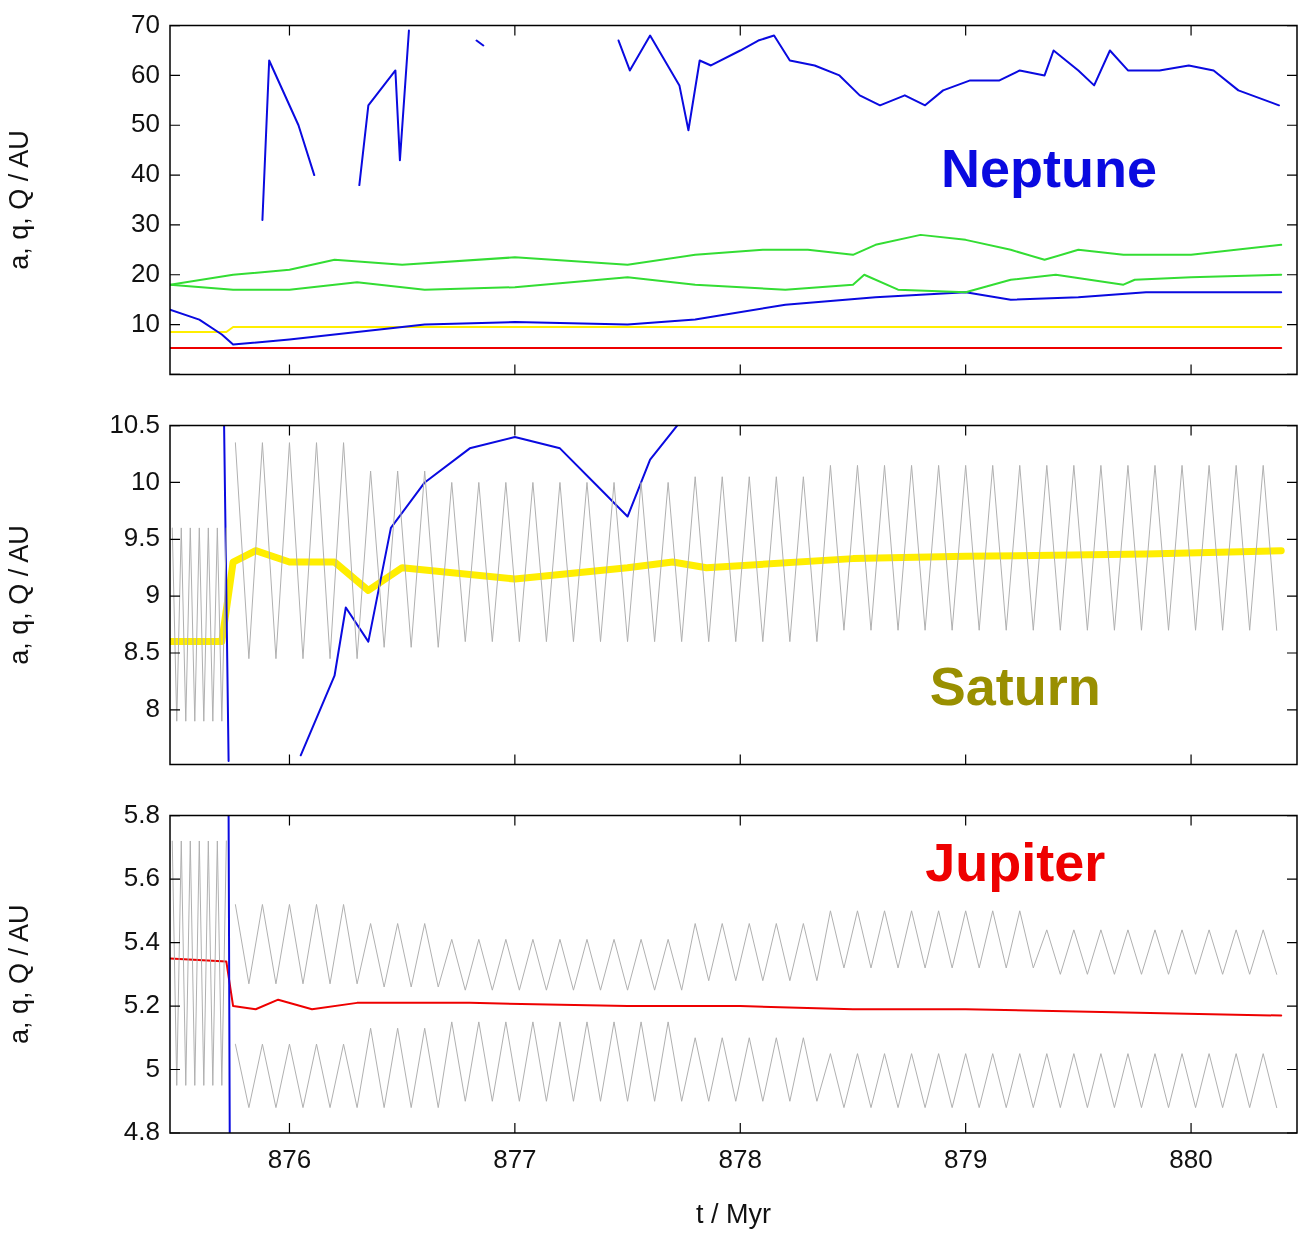 The height and width of the screenshot is (1236, 1299). Describe the element at coordinates (1015, 685) in the screenshot. I see `series-label: Saturn` at that location.